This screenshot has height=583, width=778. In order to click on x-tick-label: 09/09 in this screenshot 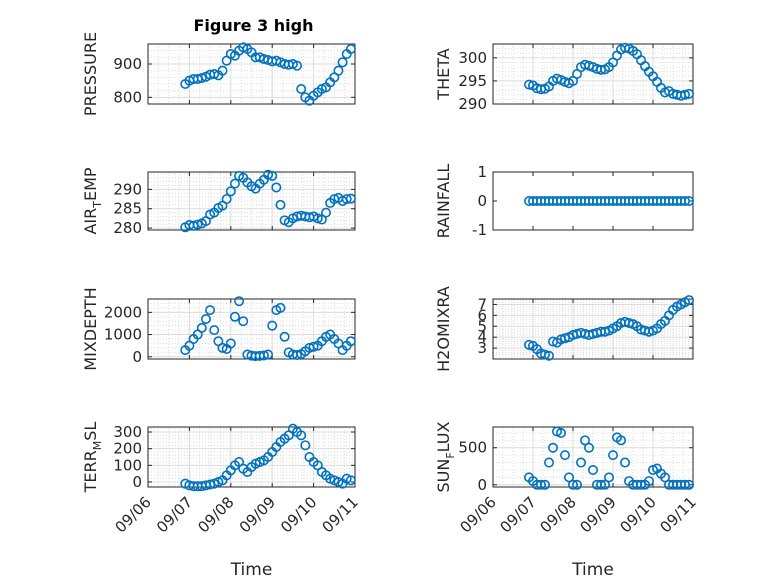, I will do `click(598, 514)`.